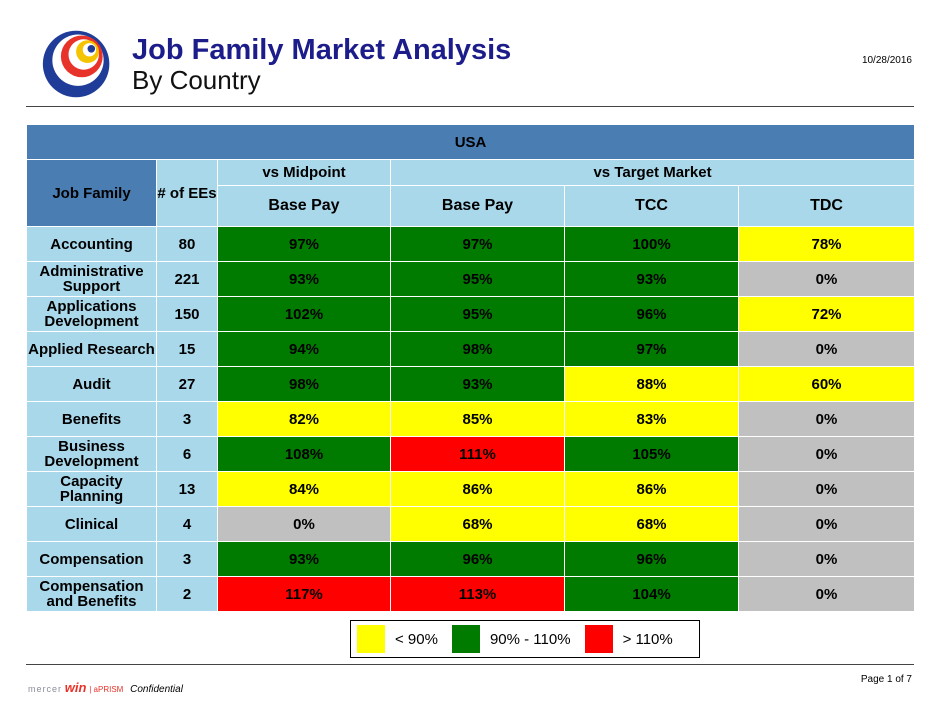  What do you see at coordinates (91, 419) in the screenshot?
I see `job-family-name: Benefits` at bounding box center [91, 419].